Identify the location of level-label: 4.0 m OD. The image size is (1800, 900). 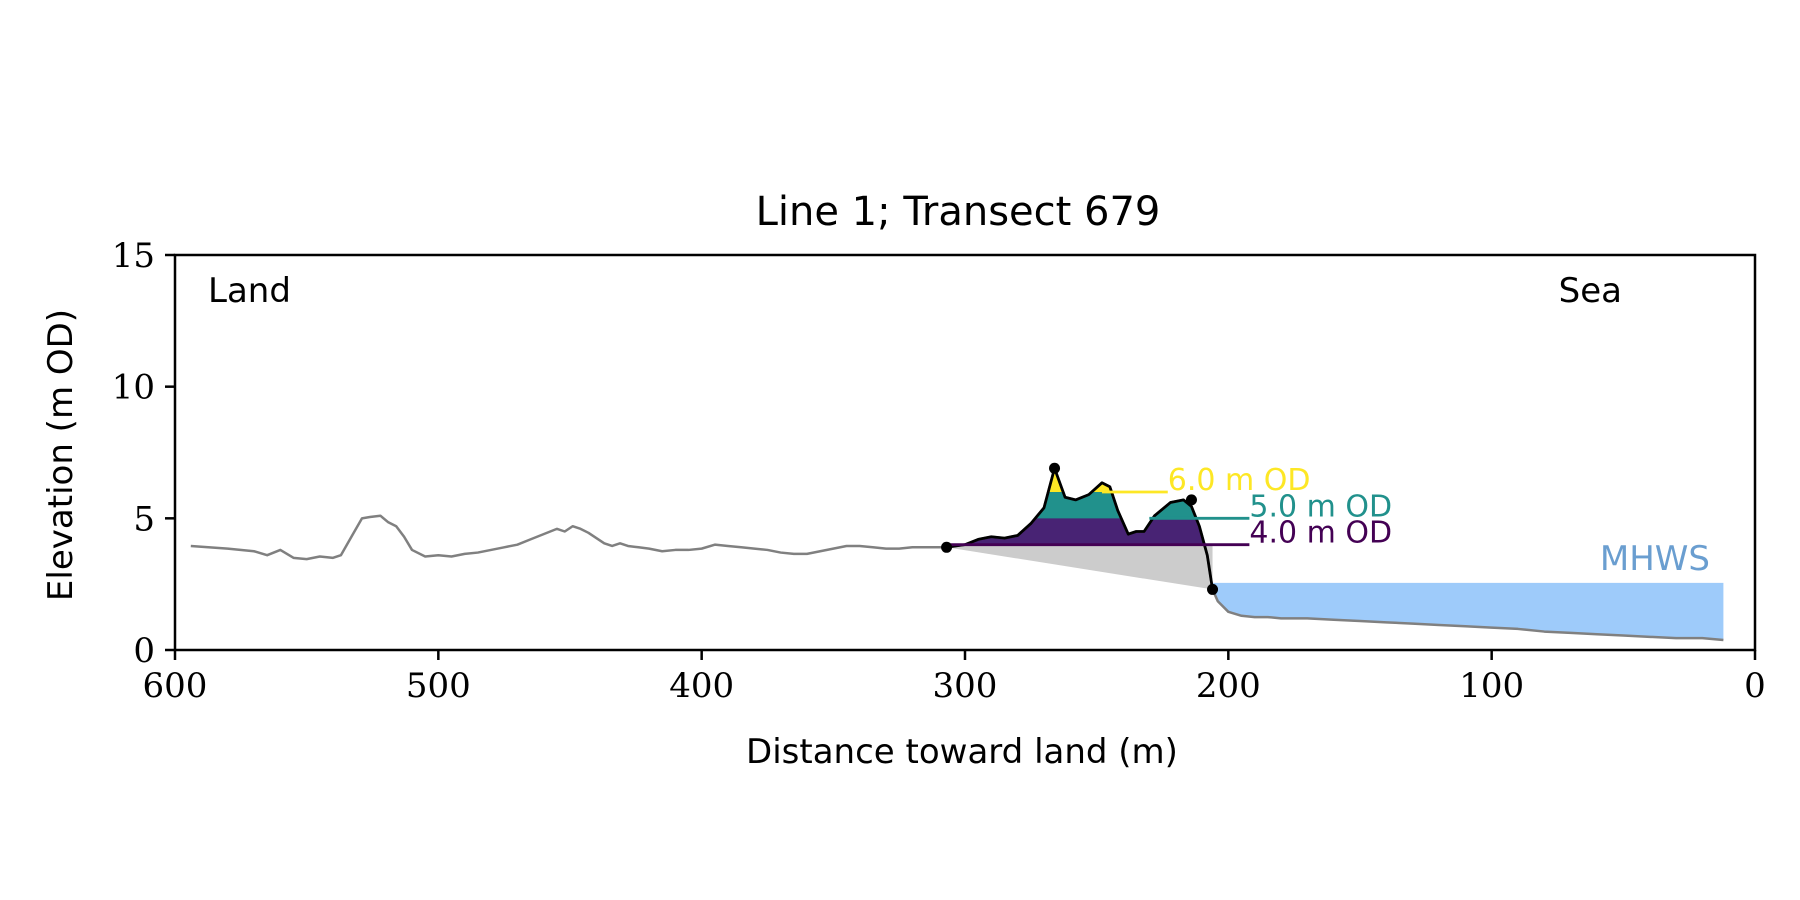
(1320, 533).